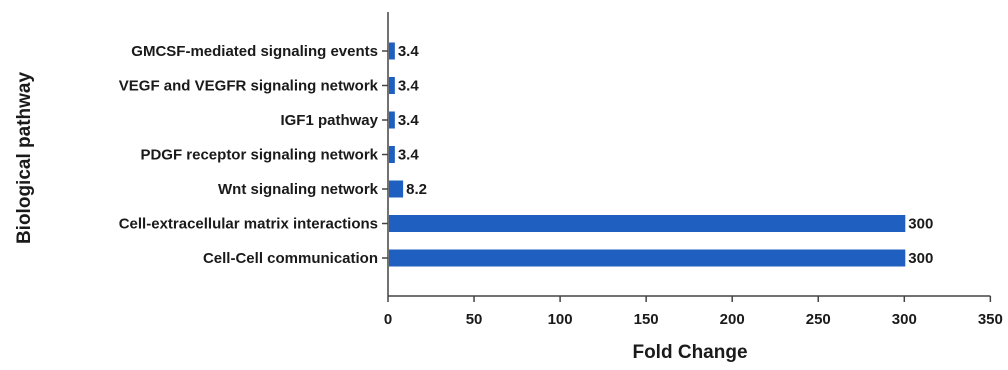 This screenshot has height=370, width=1008. Describe the element at coordinates (388, 319) in the screenshot. I see `x-tick-label: 0` at that location.